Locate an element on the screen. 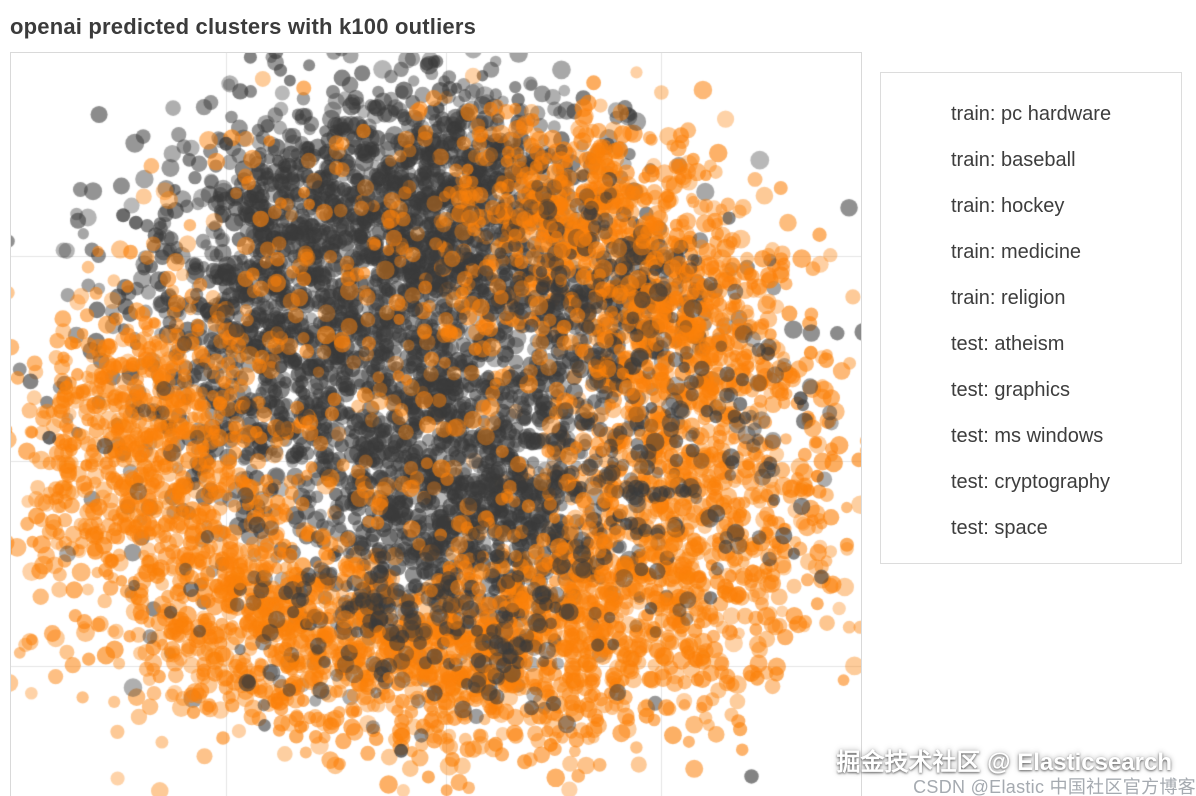 This screenshot has width=1196, height=796. legend-item-label: test: space is located at coordinates (999, 528).